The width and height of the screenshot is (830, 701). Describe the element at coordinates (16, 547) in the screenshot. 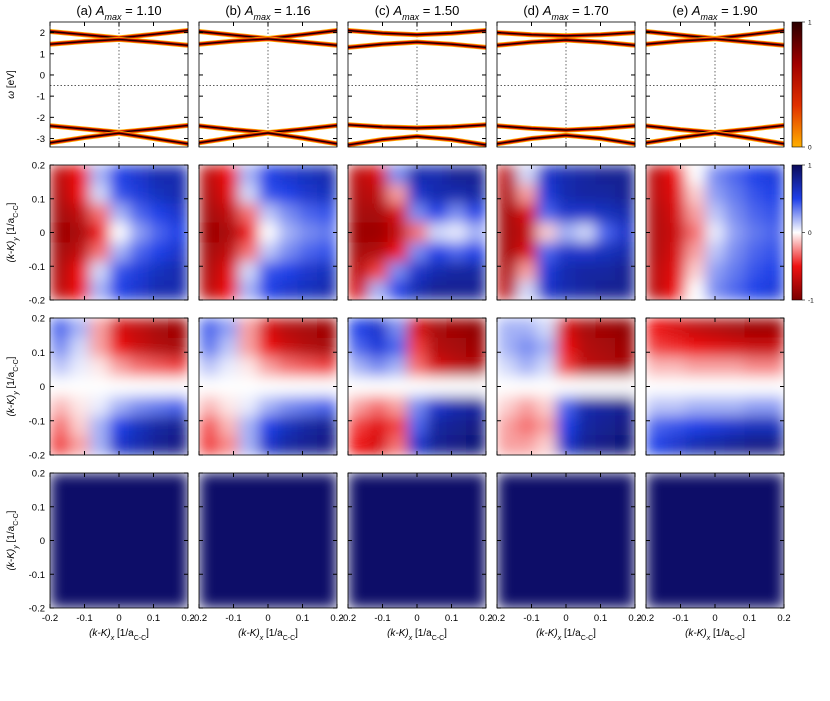

I see `label-part: y` at that location.